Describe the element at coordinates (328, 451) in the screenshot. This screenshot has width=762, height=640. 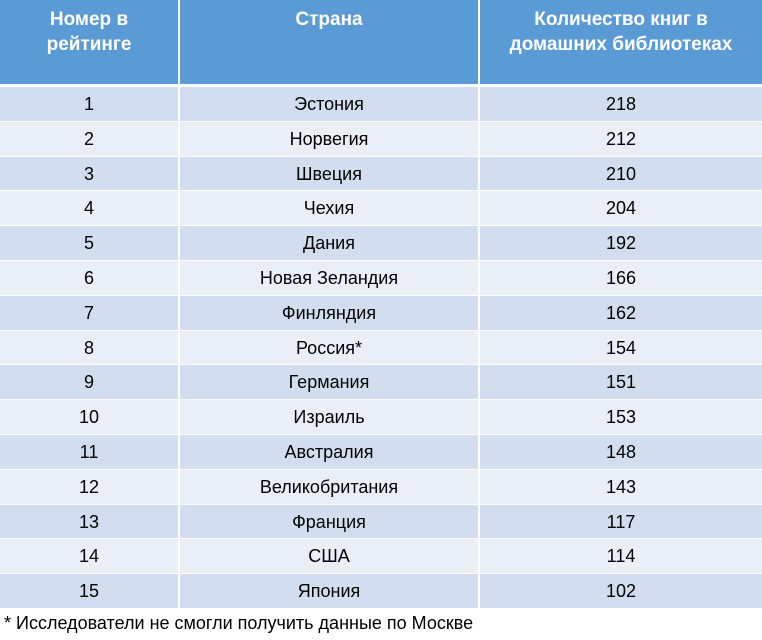
I see `country-cell: Австралия` at that location.